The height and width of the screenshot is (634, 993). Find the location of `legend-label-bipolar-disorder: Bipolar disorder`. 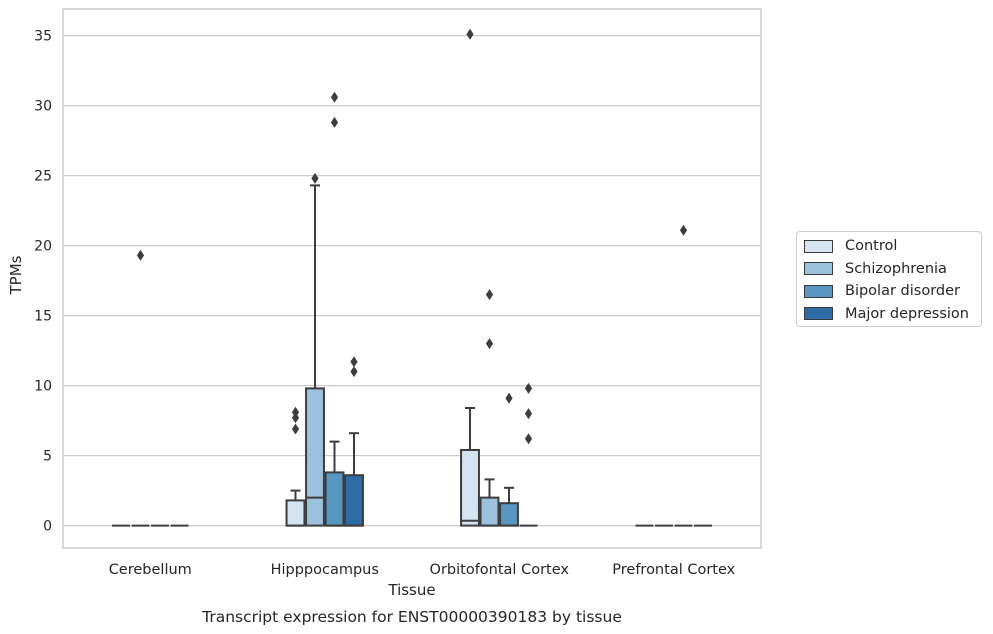

legend-label-bipolar-disorder: Bipolar disorder is located at coordinates (902, 291).